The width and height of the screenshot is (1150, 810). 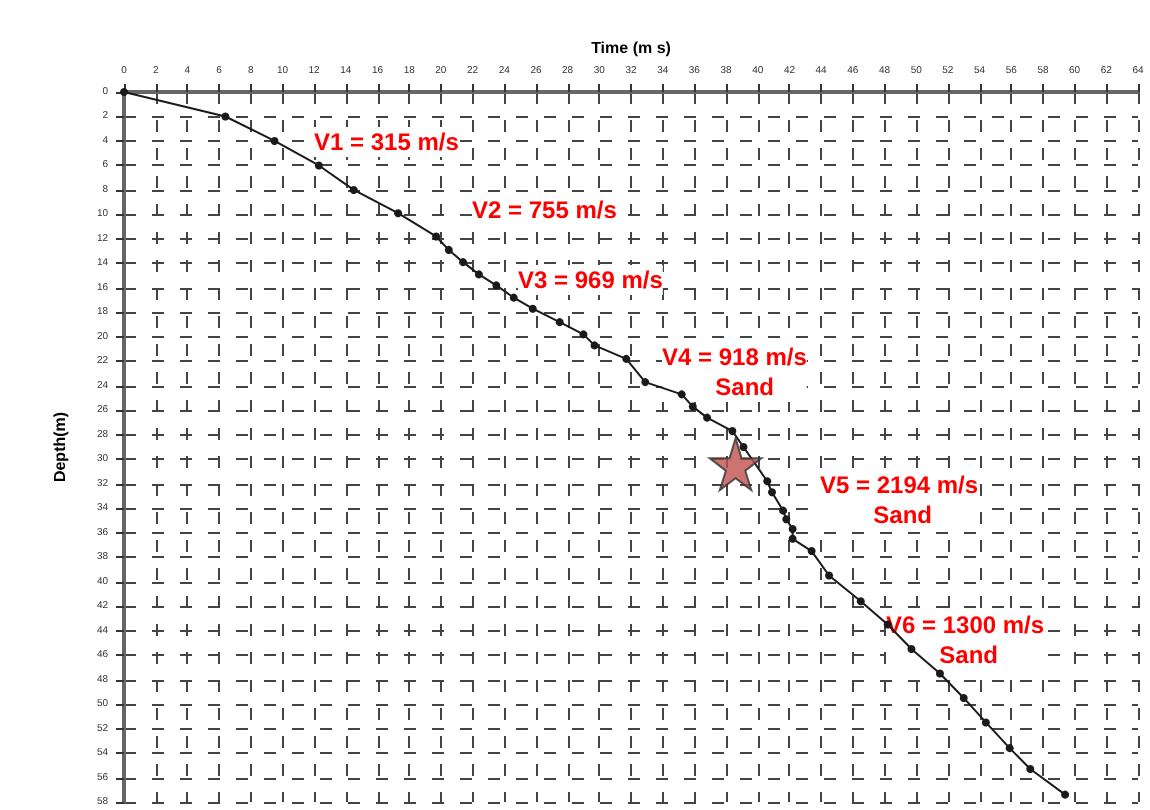 What do you see at coordinates (545, 210) in the screenshot?
I see `annotation: V2 = 755 m/s` at bounding box center [545, 210].